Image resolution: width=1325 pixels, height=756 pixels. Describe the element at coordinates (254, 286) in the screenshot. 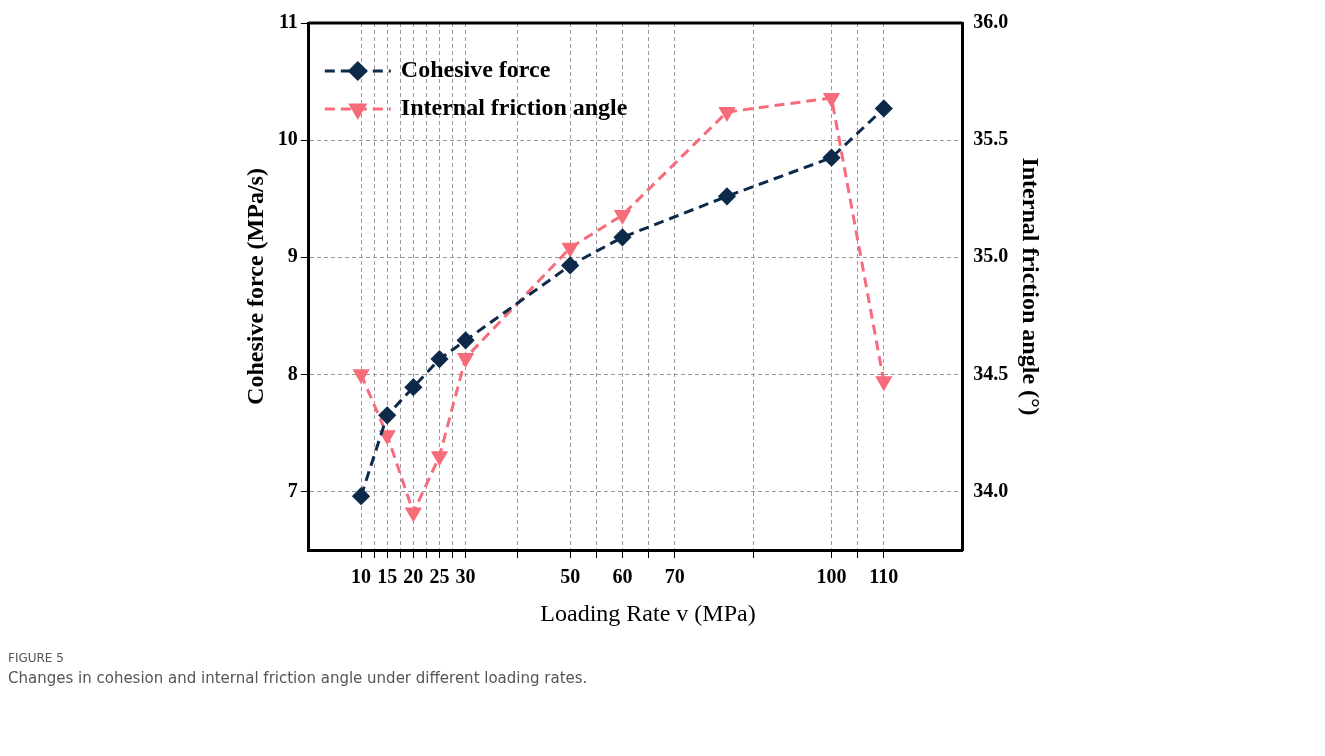

I see `y-axis-title: Cohesive force (MPa/s)` at that location.